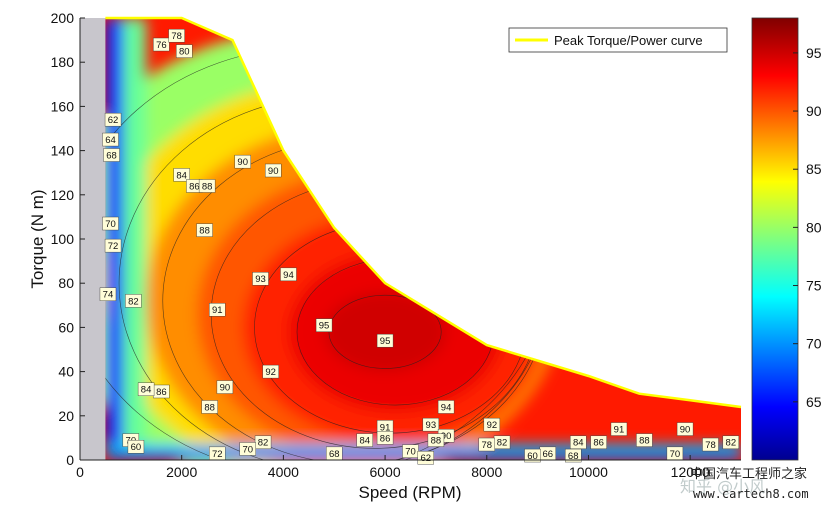 This screenshot has height=511, width=836. Describe the element at coordinates (814, 286) in the screenshot. I see `colorbar-tick-label: 75` at that location.